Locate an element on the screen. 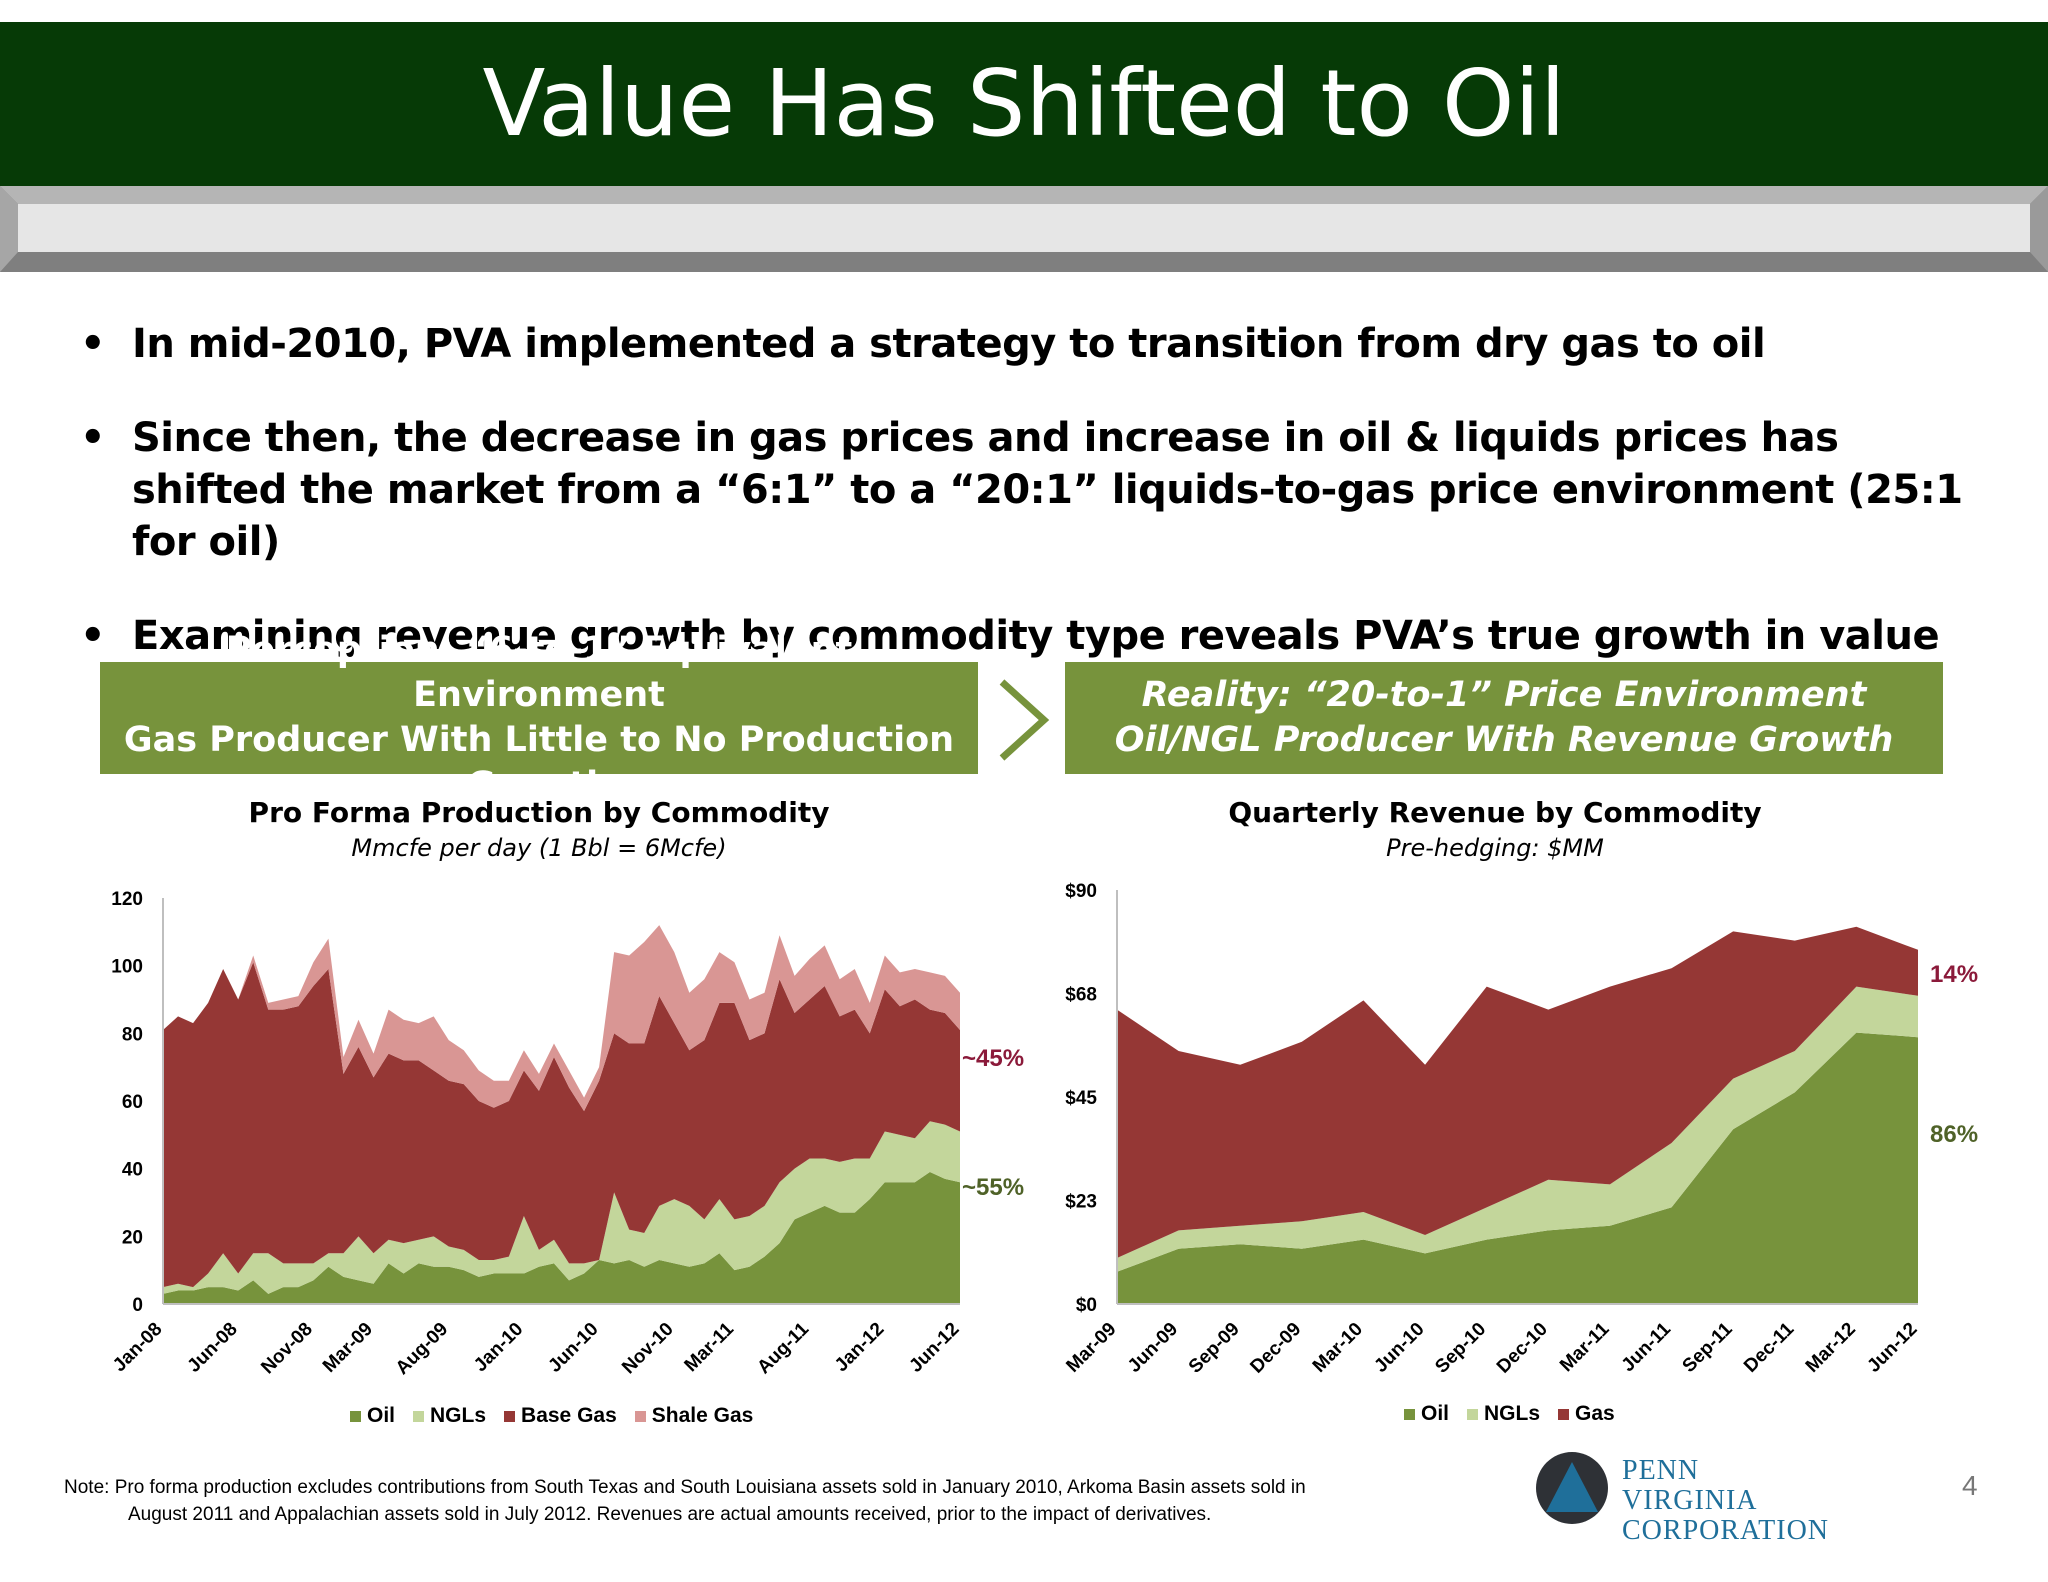  chevron-right-icon is located at coordinates (1024, 720).